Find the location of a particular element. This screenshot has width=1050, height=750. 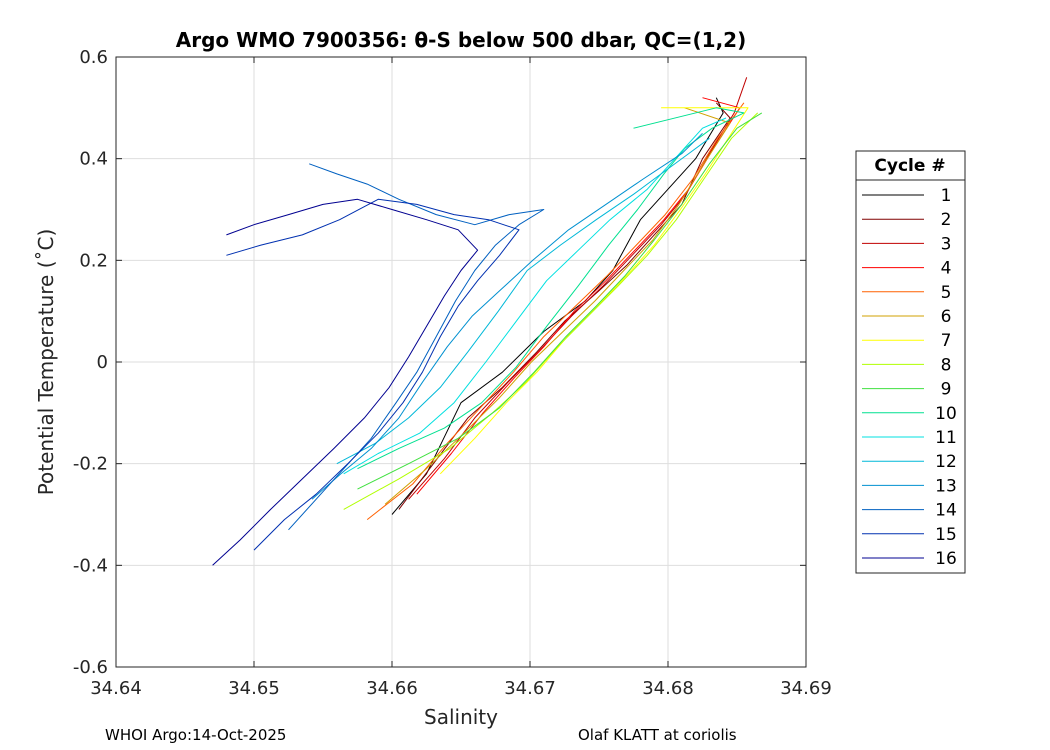

legend-box is located at coordinates (910, 362).